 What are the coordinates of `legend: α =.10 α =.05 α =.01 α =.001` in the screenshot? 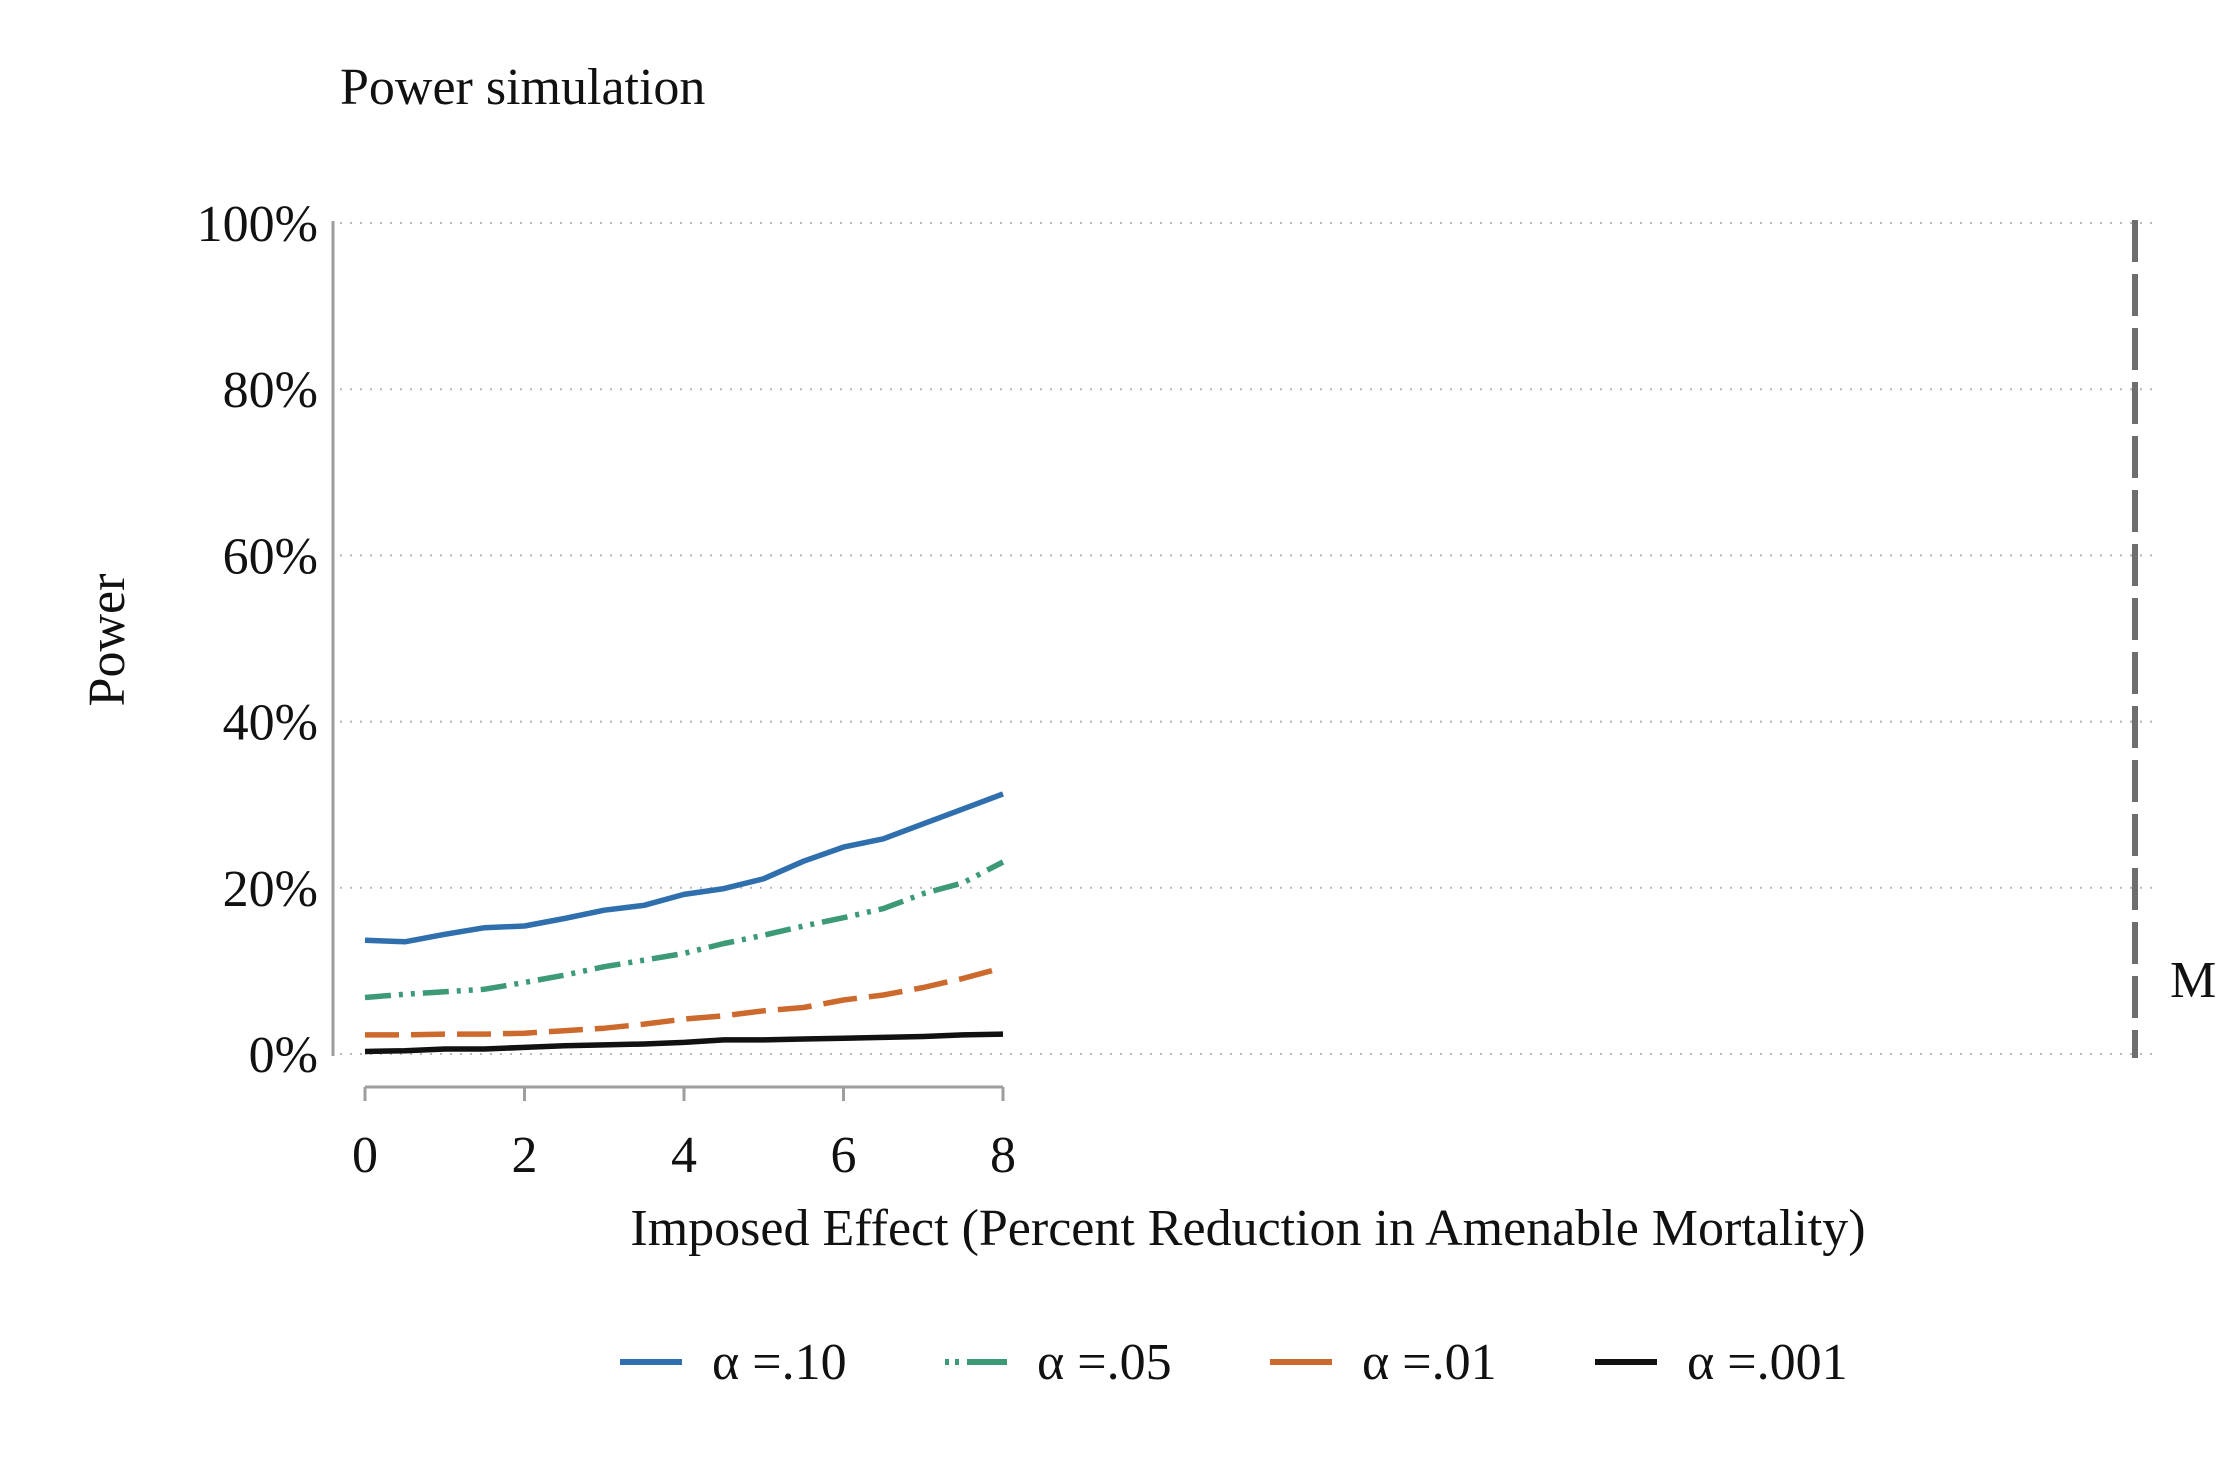 It's located at (1234, 1362).